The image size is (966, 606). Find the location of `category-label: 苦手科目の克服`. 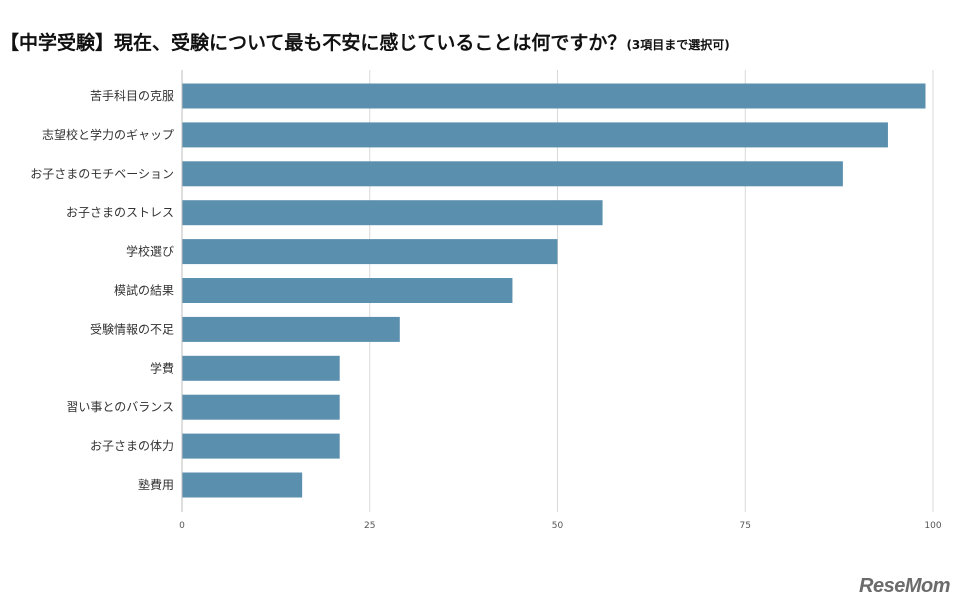

category-label: 苦手科目の克服 is located at coordinates (132, 96).